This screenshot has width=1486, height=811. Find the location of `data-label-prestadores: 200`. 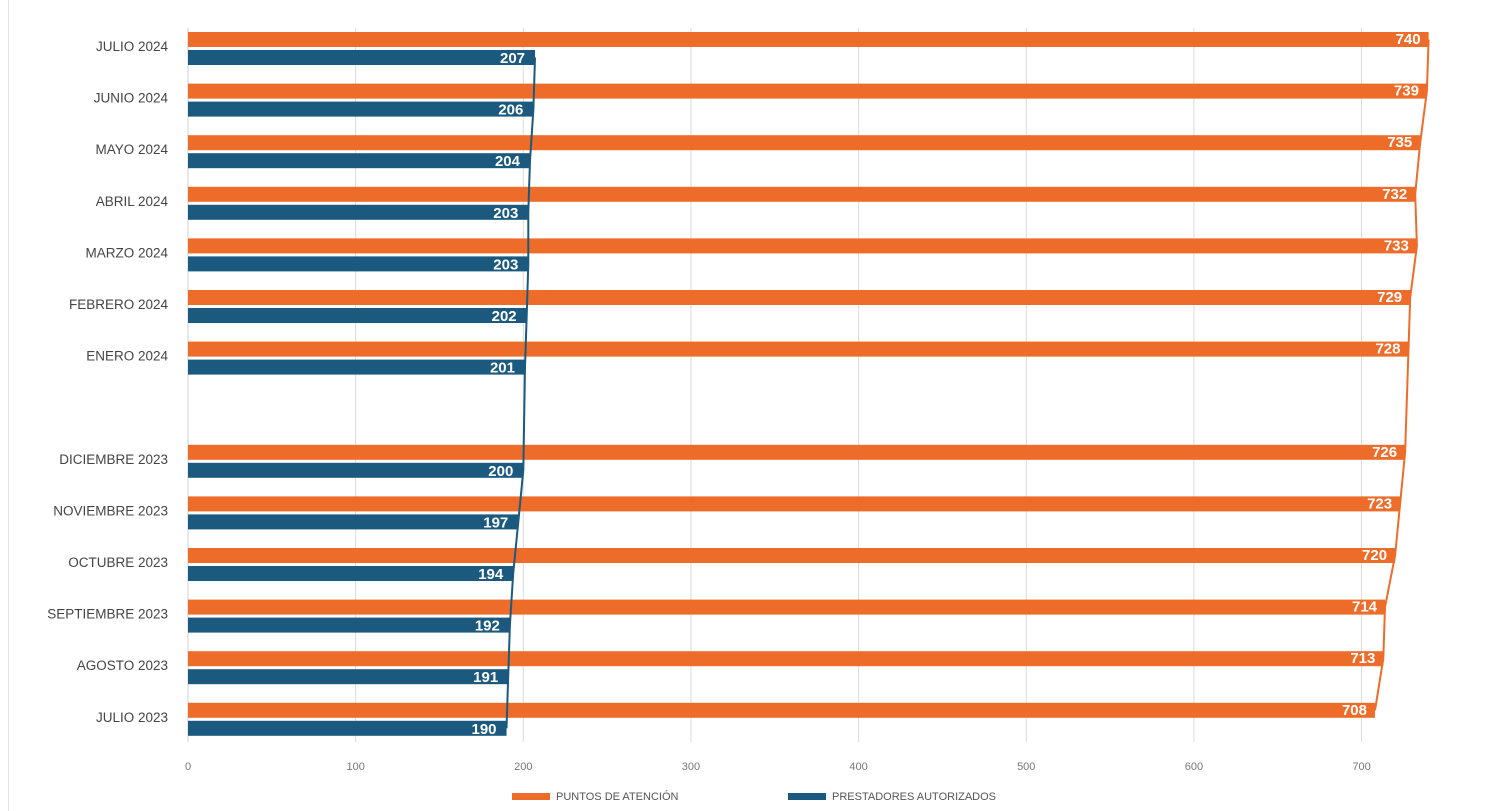

data-label-prestadores: 200 is located at coordinates (500, 471).